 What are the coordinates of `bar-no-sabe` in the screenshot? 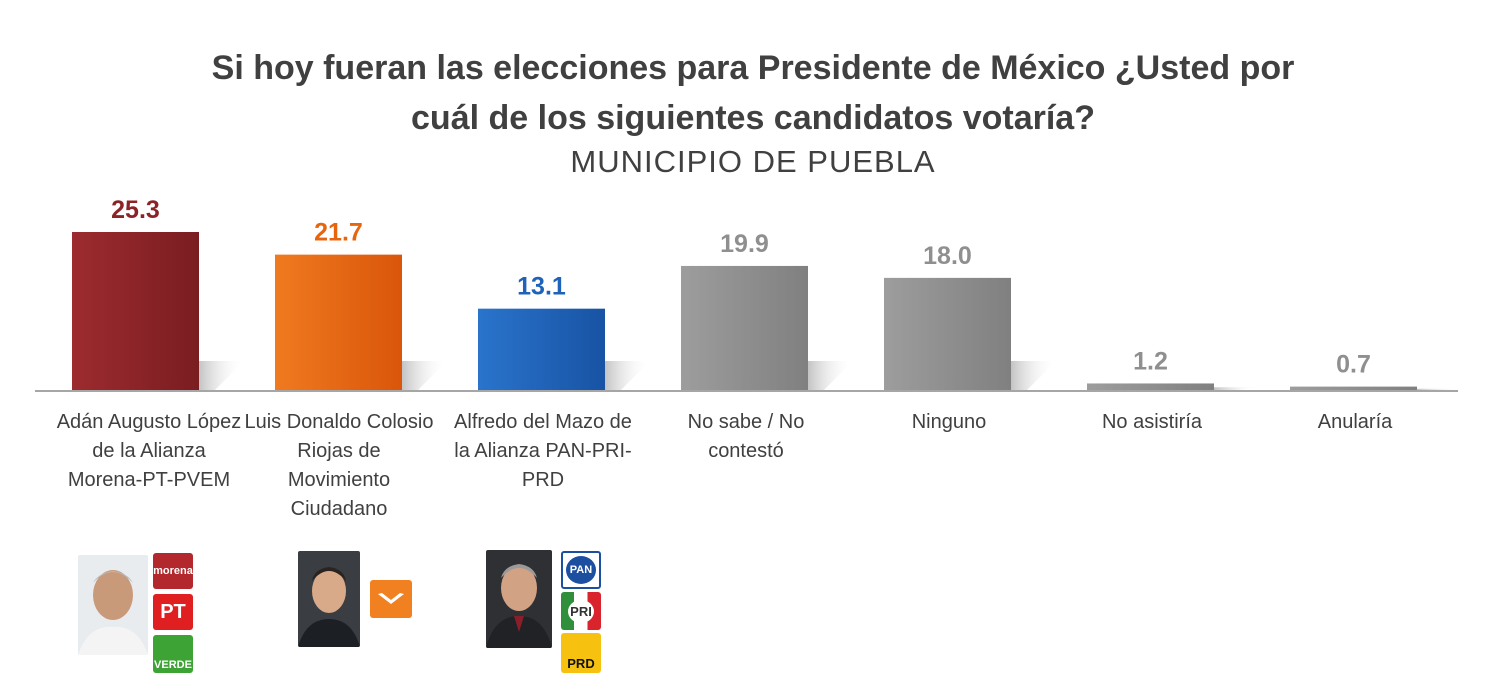 It's located at (744, 328).